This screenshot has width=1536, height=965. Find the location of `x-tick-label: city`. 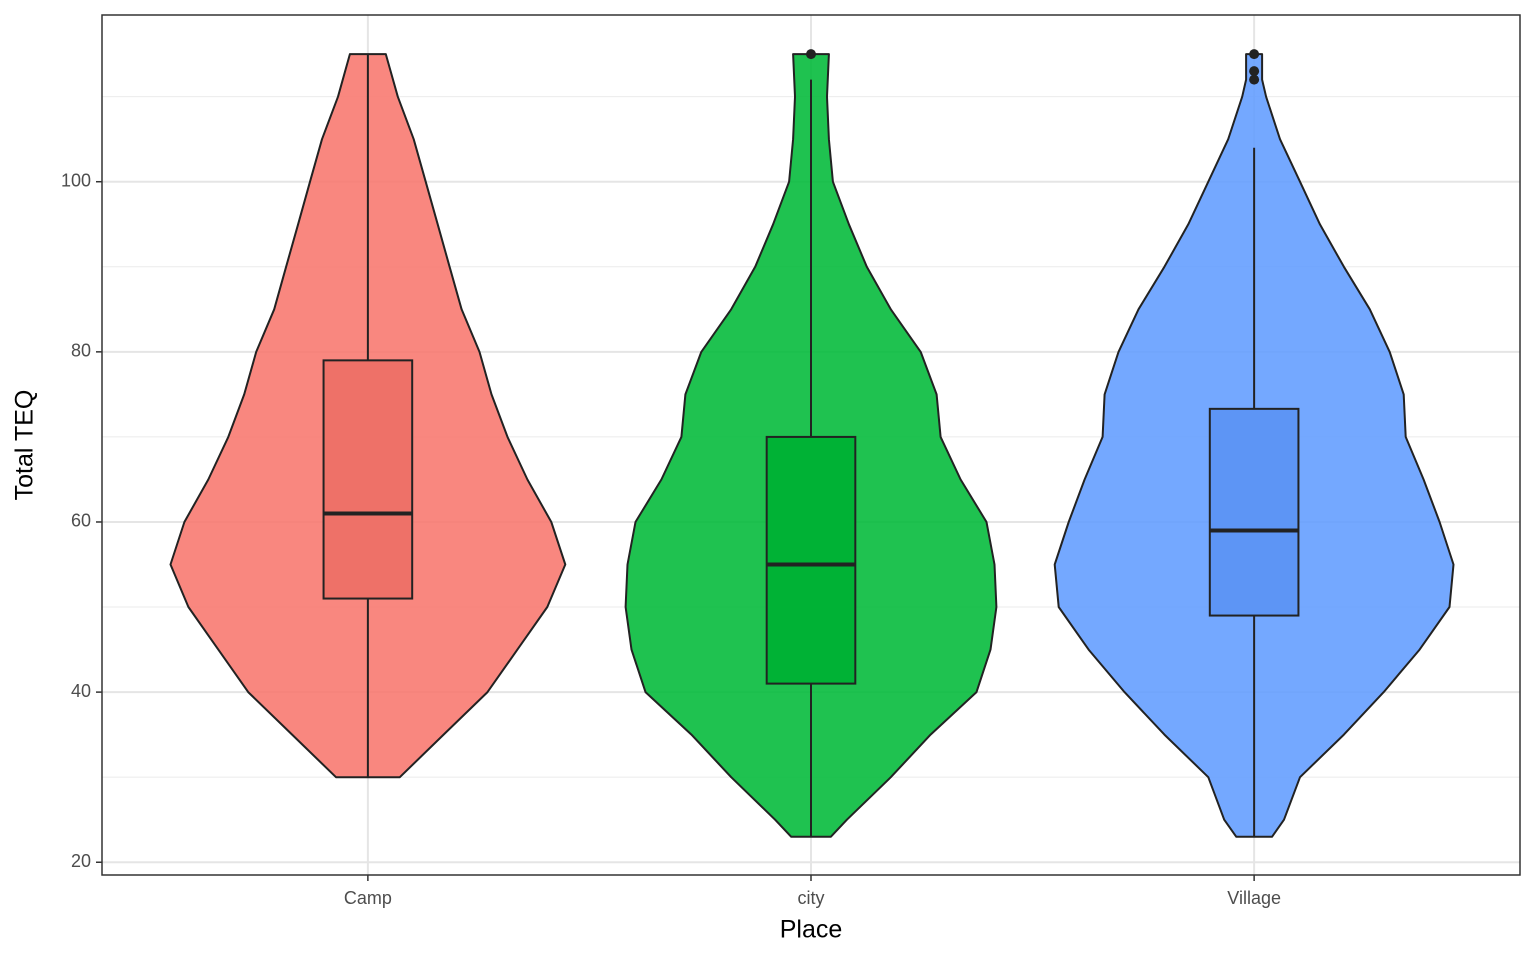

x-tick-label: city is located at coordinates (811, 898).